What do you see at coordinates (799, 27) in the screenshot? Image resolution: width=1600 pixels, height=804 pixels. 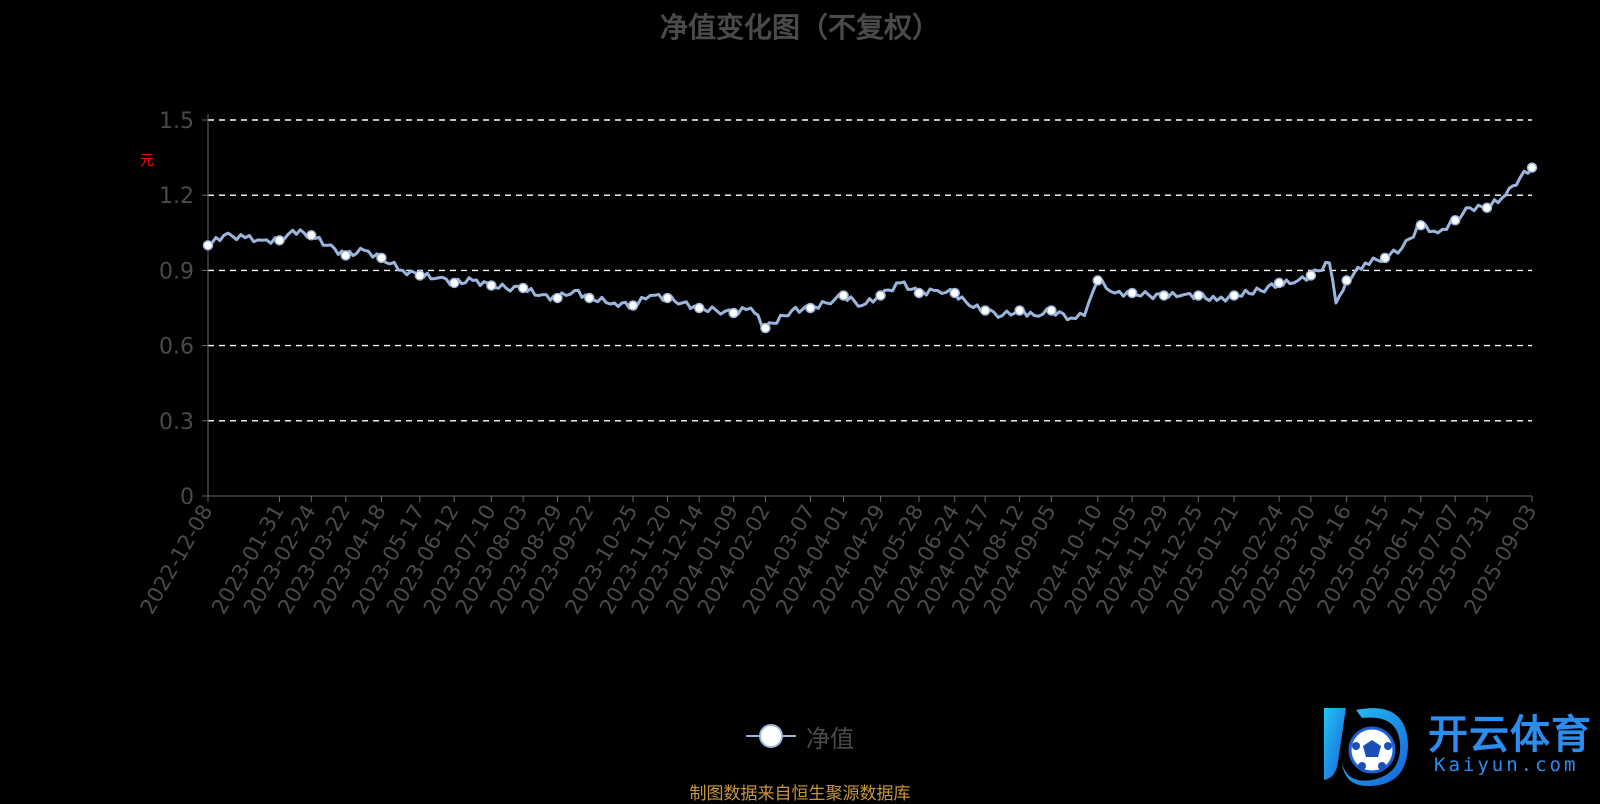 I see `chart-title: 净值变化图（不复权）` at bounding box center [799, 27].